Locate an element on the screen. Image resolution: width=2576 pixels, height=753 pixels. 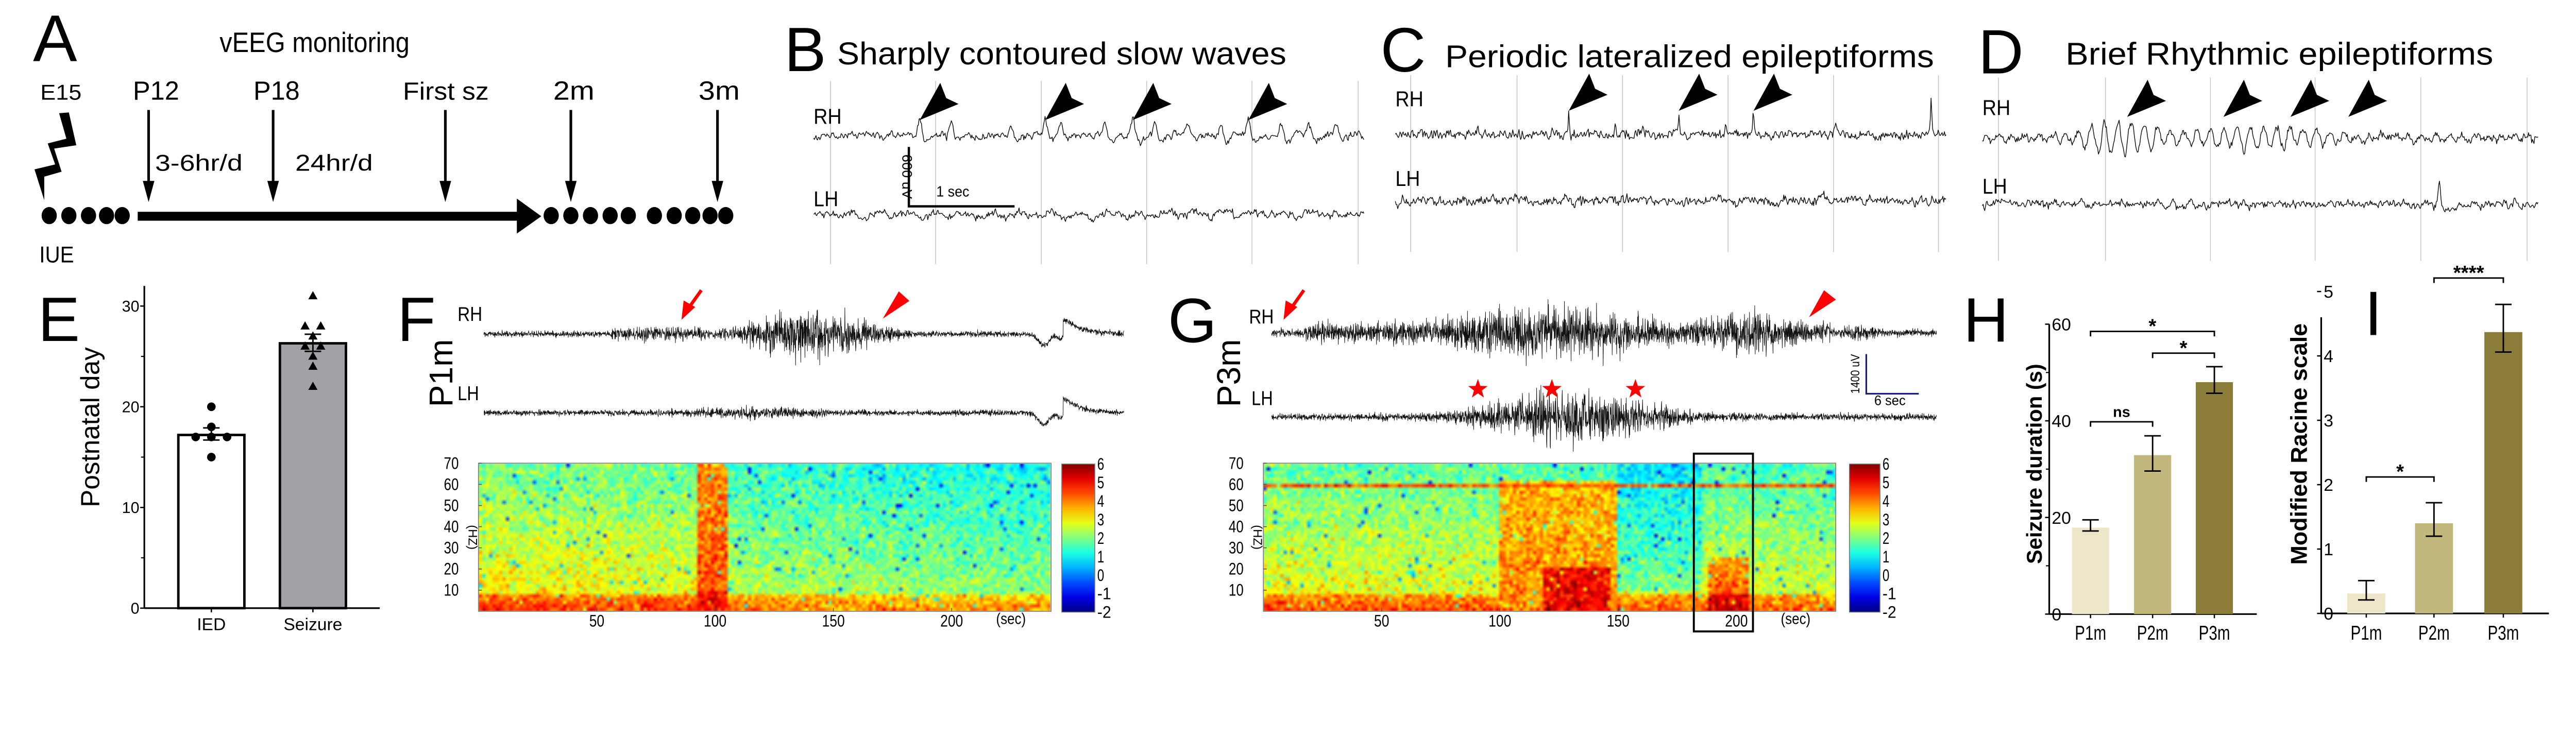
significance-bracket is located at coordinates (2152, 334).